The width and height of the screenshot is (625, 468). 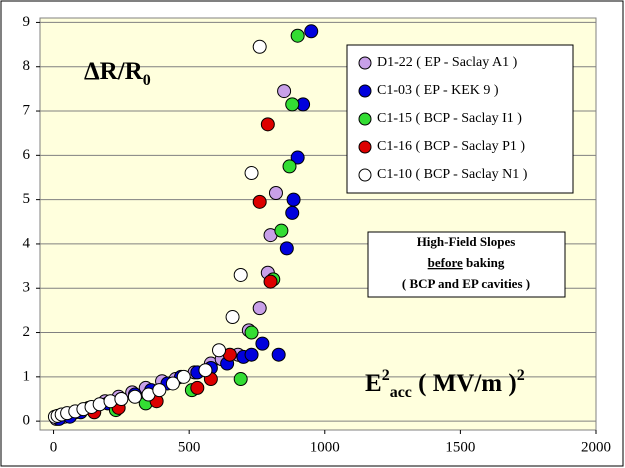 What do you see at coordinates (27, 243) in the screenshot?
I see `y-tick-label: 4` at bounding box center [27, 243].